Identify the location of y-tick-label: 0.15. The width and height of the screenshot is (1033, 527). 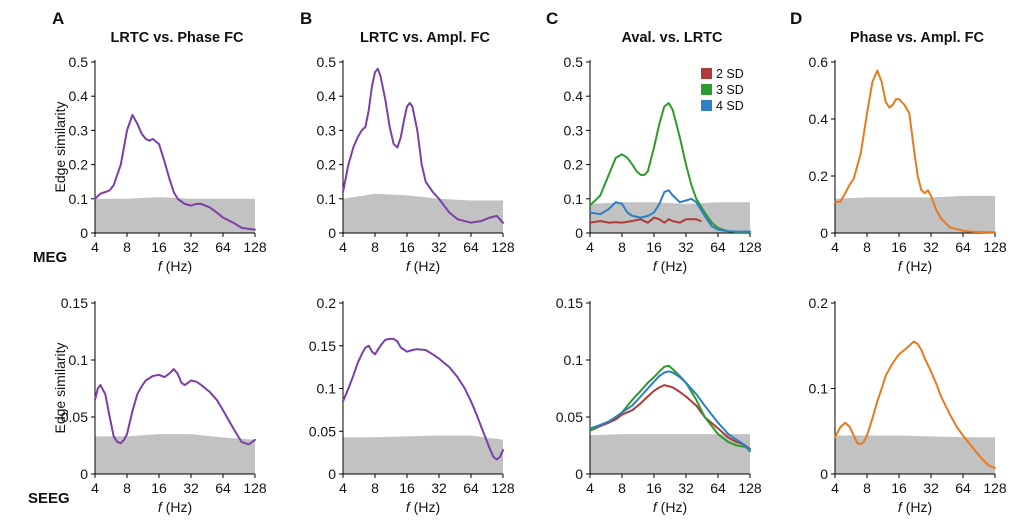
(74, 303).